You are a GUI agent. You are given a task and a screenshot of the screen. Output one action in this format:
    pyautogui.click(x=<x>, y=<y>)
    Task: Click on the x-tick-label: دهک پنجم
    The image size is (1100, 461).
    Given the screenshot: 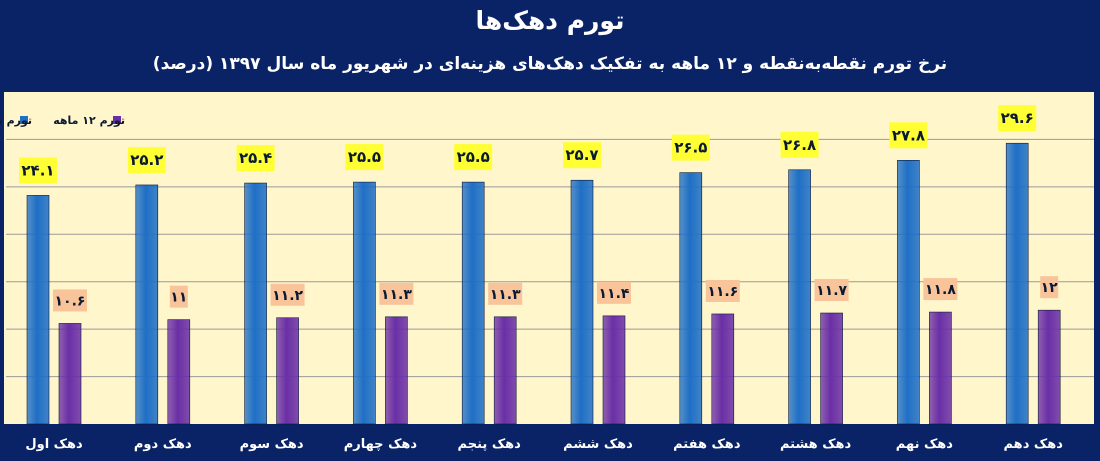 What is the action you would take?
    pyautogui.click(x=490, y=444)
    